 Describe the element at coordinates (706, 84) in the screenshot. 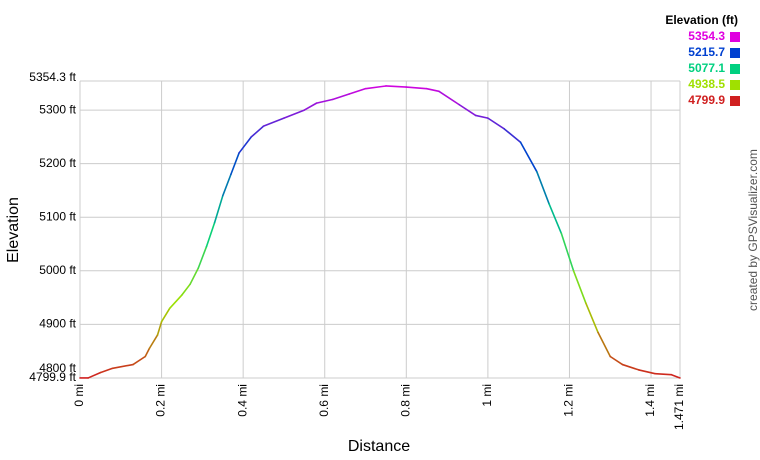

I see `legend-label: 4938.5` at that location.